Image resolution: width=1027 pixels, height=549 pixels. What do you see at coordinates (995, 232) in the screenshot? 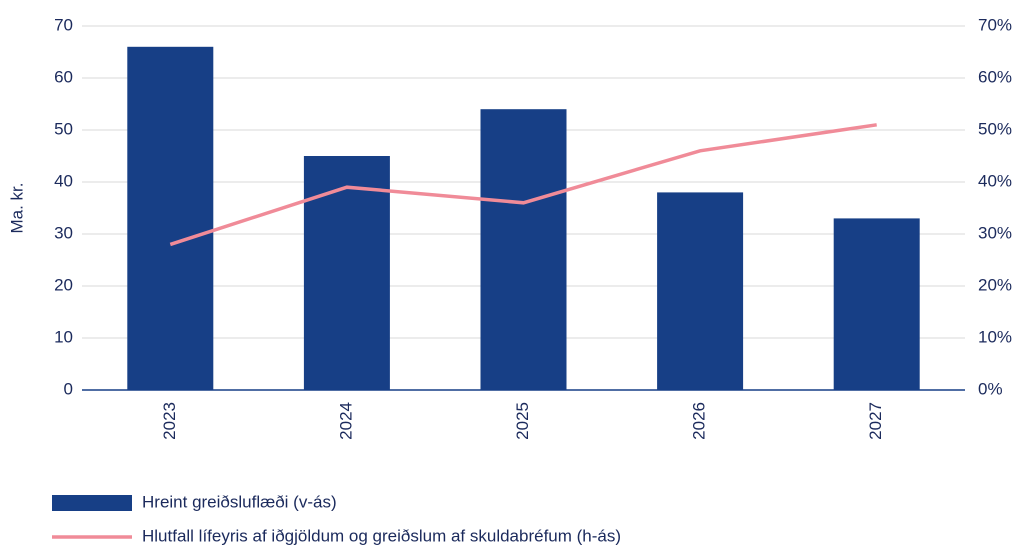
I see `y2-tick-label: 30%` at bounding box center [995, 232].